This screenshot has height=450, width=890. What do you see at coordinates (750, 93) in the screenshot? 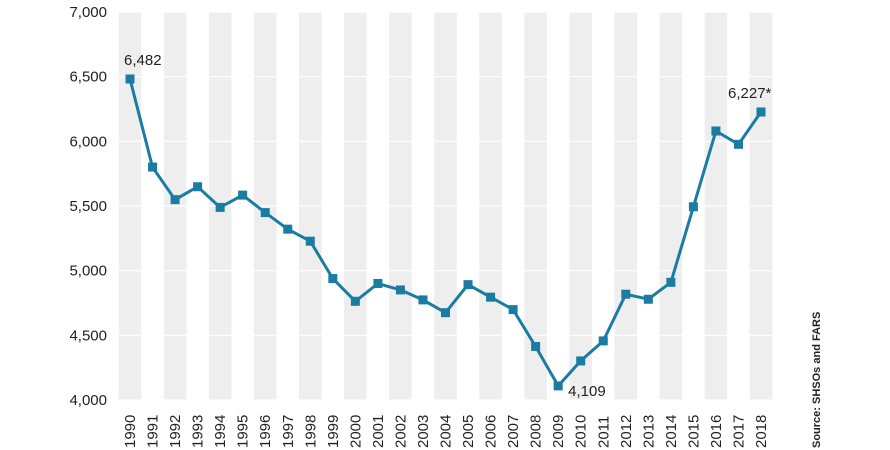
I see `data-label: 6,227*` at bounding box center [750, 93].